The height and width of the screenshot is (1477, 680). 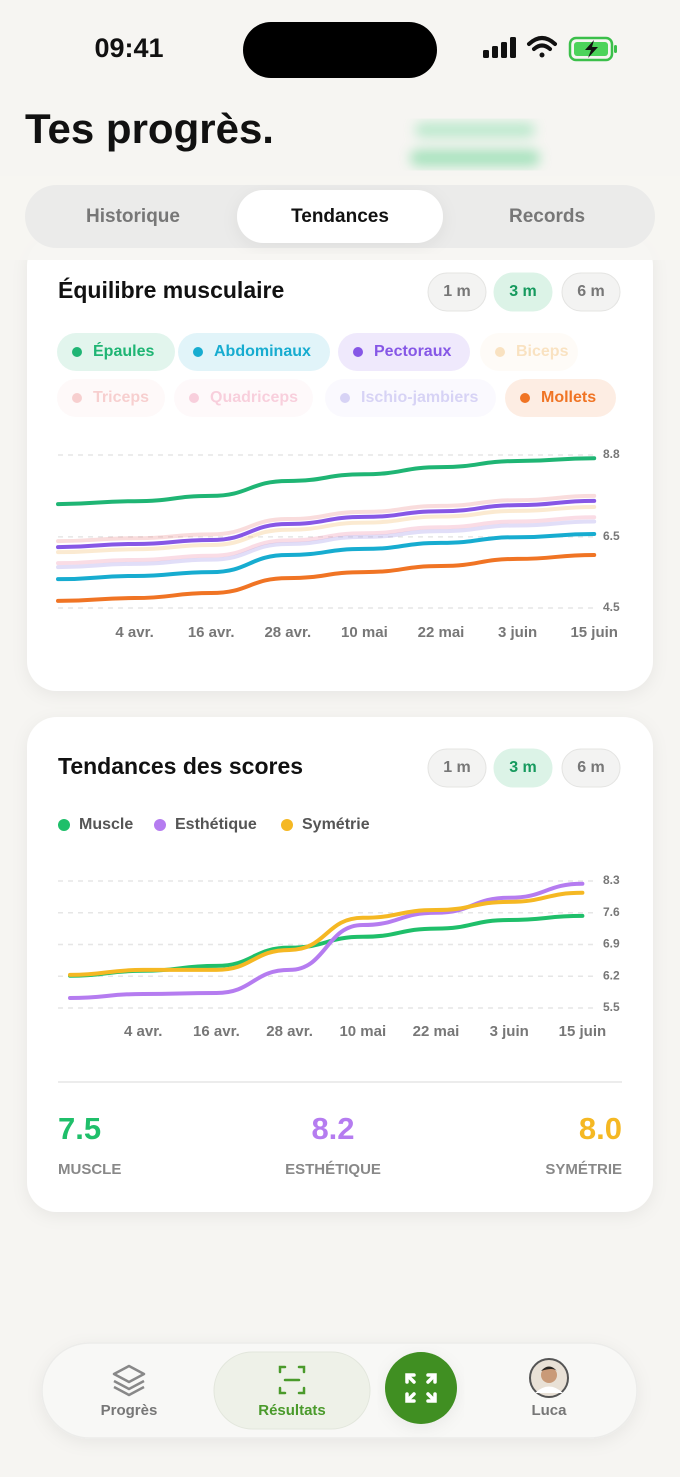 What do you see at coordinates (549, 1378) in the screenshot?
I see `avatar` at bounding box center [549, 1378].